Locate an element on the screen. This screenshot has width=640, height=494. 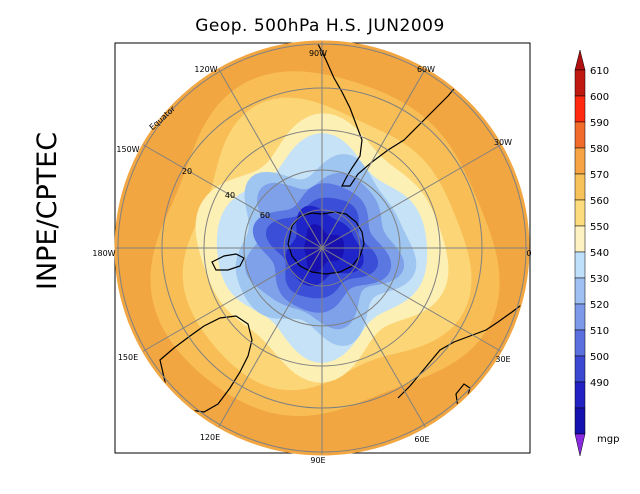
colorbar-level-label: 540 is located at coordinates (599, 253).